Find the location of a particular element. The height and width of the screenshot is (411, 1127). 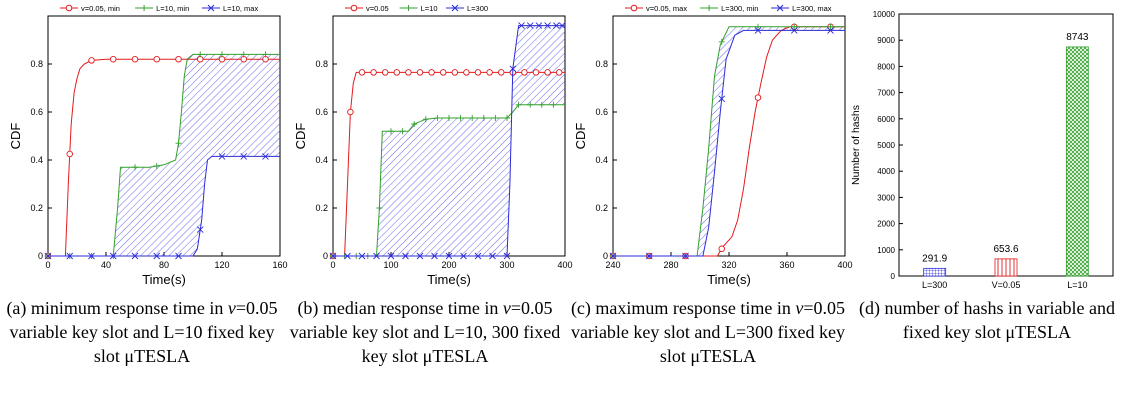

legend-label-v-0-05: v=0.05 is located at coordinates (377, 8).